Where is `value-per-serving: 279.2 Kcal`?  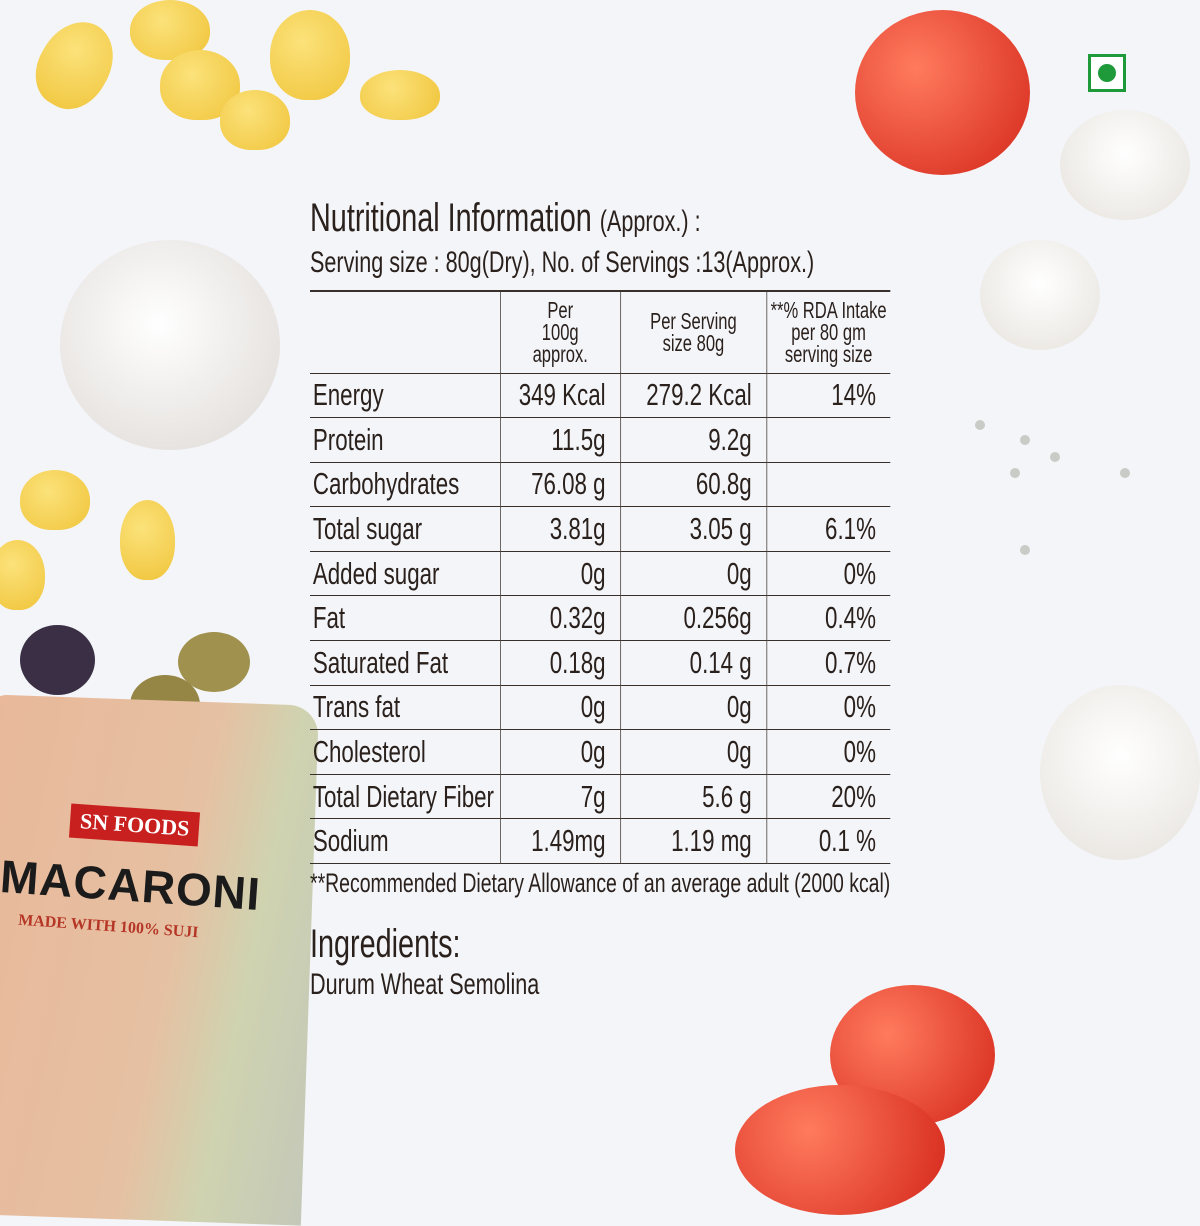 value-per-serving: 279.2 Kcal is located at coordinates (693, 396).